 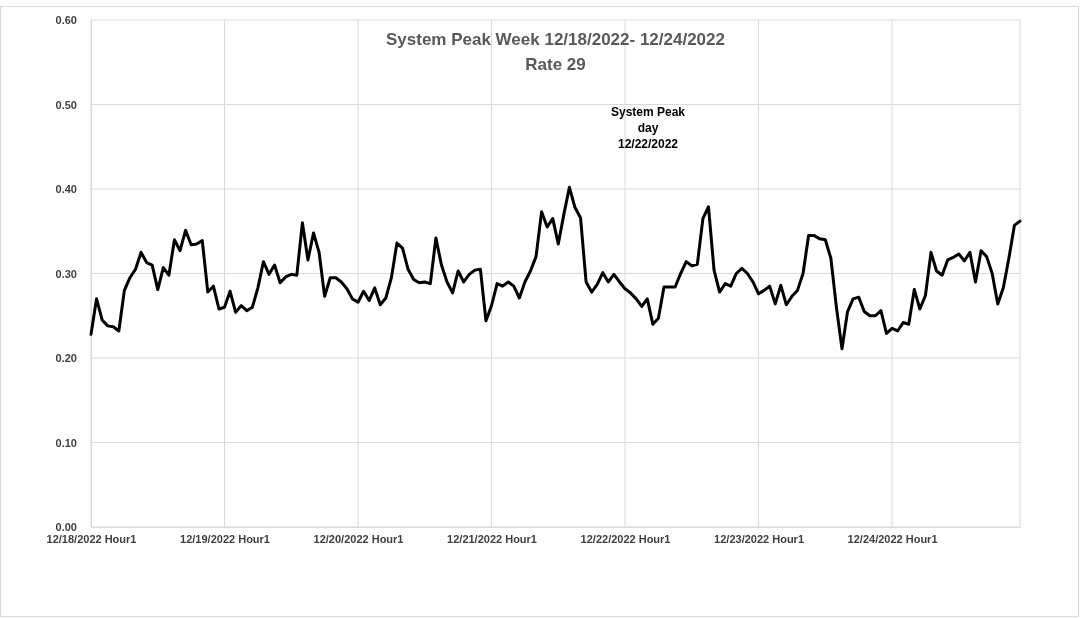 What do you see at coordinates (555, 39) in the screenshot?
I see `text: System Peak Week 12/18/2022- 12/24/2022` at bounding box center [555, 39].